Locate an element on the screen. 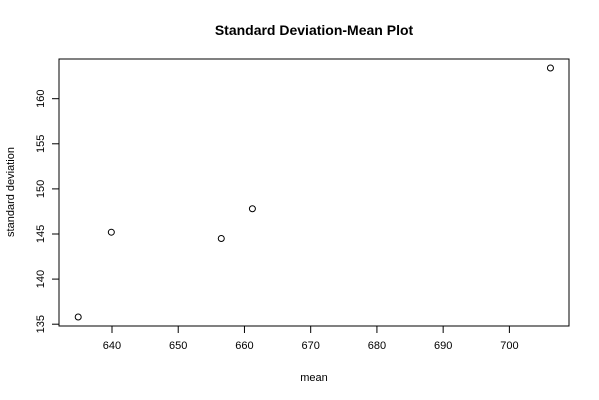 This screenshot has height=400, width=599. y-tick-label: 135 is located at coordinates (41, 324).